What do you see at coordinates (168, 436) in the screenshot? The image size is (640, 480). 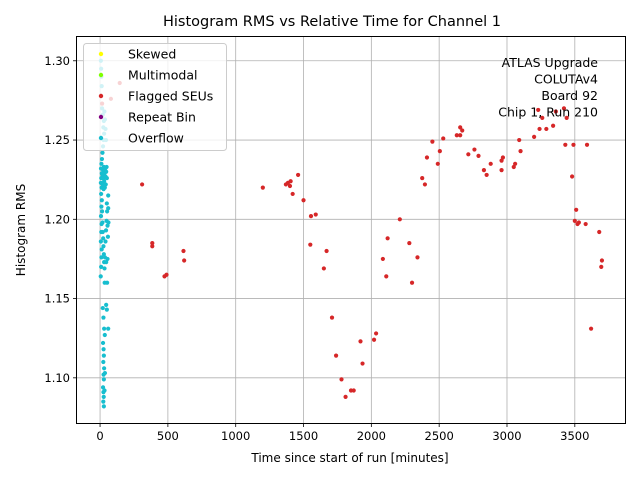 I see `x-tick-label: 500` at bounding box center [168, 436].